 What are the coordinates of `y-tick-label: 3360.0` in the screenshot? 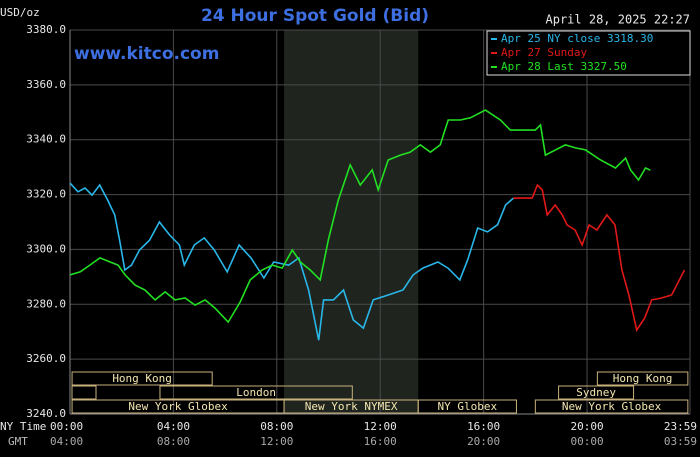 It's located at (46, 84).